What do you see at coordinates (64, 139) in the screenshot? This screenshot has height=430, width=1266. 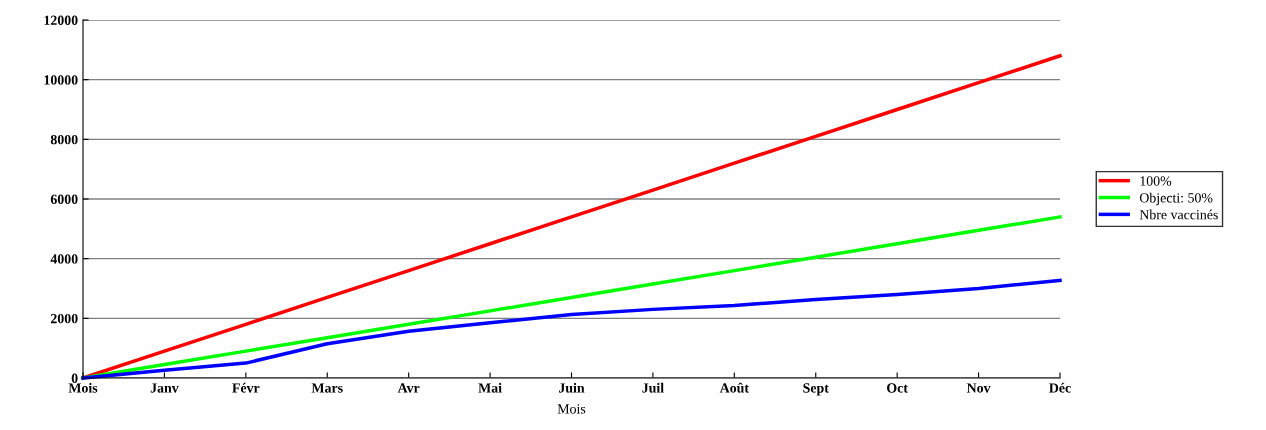 I see `y-tick-label: 8000` at bounding box center [64, 139].